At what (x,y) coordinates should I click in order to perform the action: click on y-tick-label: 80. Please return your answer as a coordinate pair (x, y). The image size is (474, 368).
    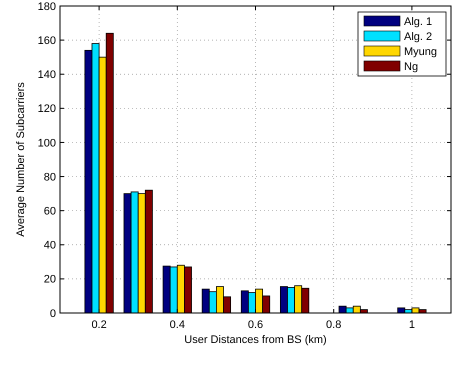
    Looking at the image, I should click on (50, 177).